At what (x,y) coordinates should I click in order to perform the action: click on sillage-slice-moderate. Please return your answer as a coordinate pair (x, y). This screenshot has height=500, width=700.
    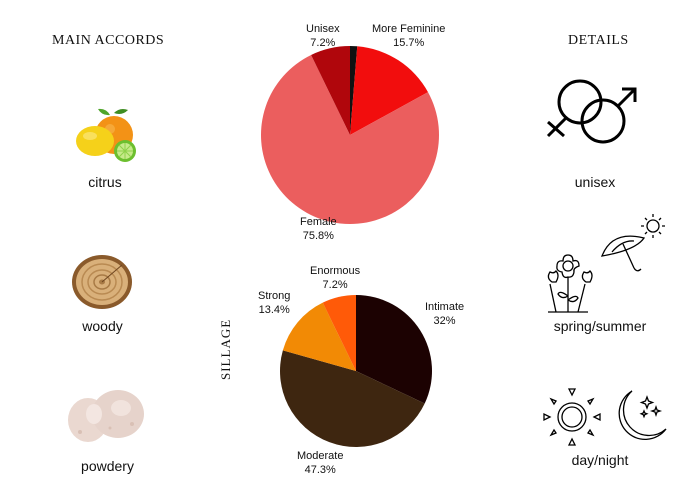
    Looking at the image, I should click on (352, 398).